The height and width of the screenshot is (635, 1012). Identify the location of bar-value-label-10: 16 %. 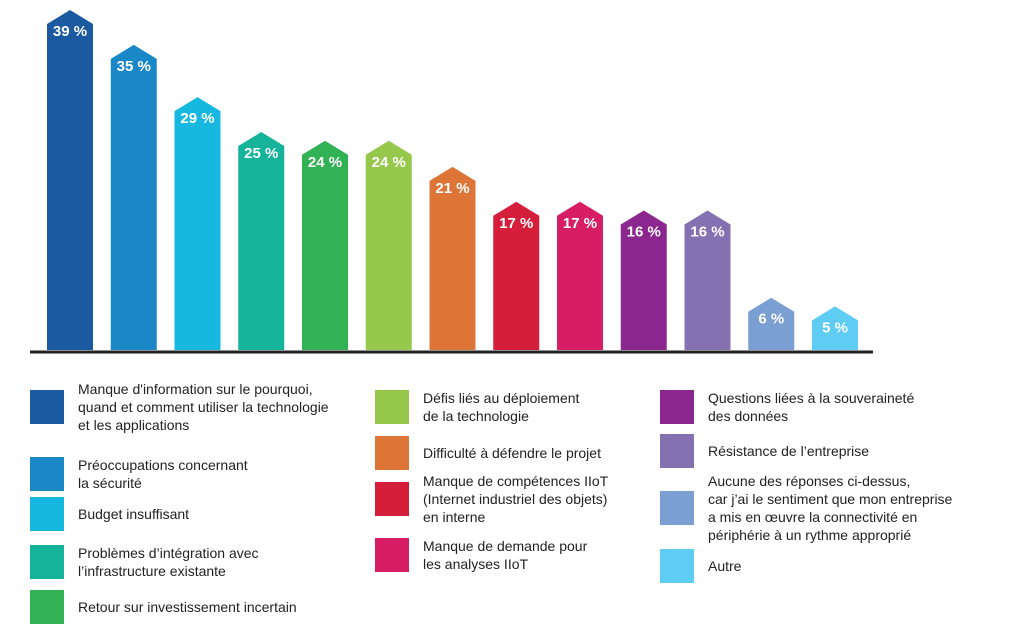
(644, 232).